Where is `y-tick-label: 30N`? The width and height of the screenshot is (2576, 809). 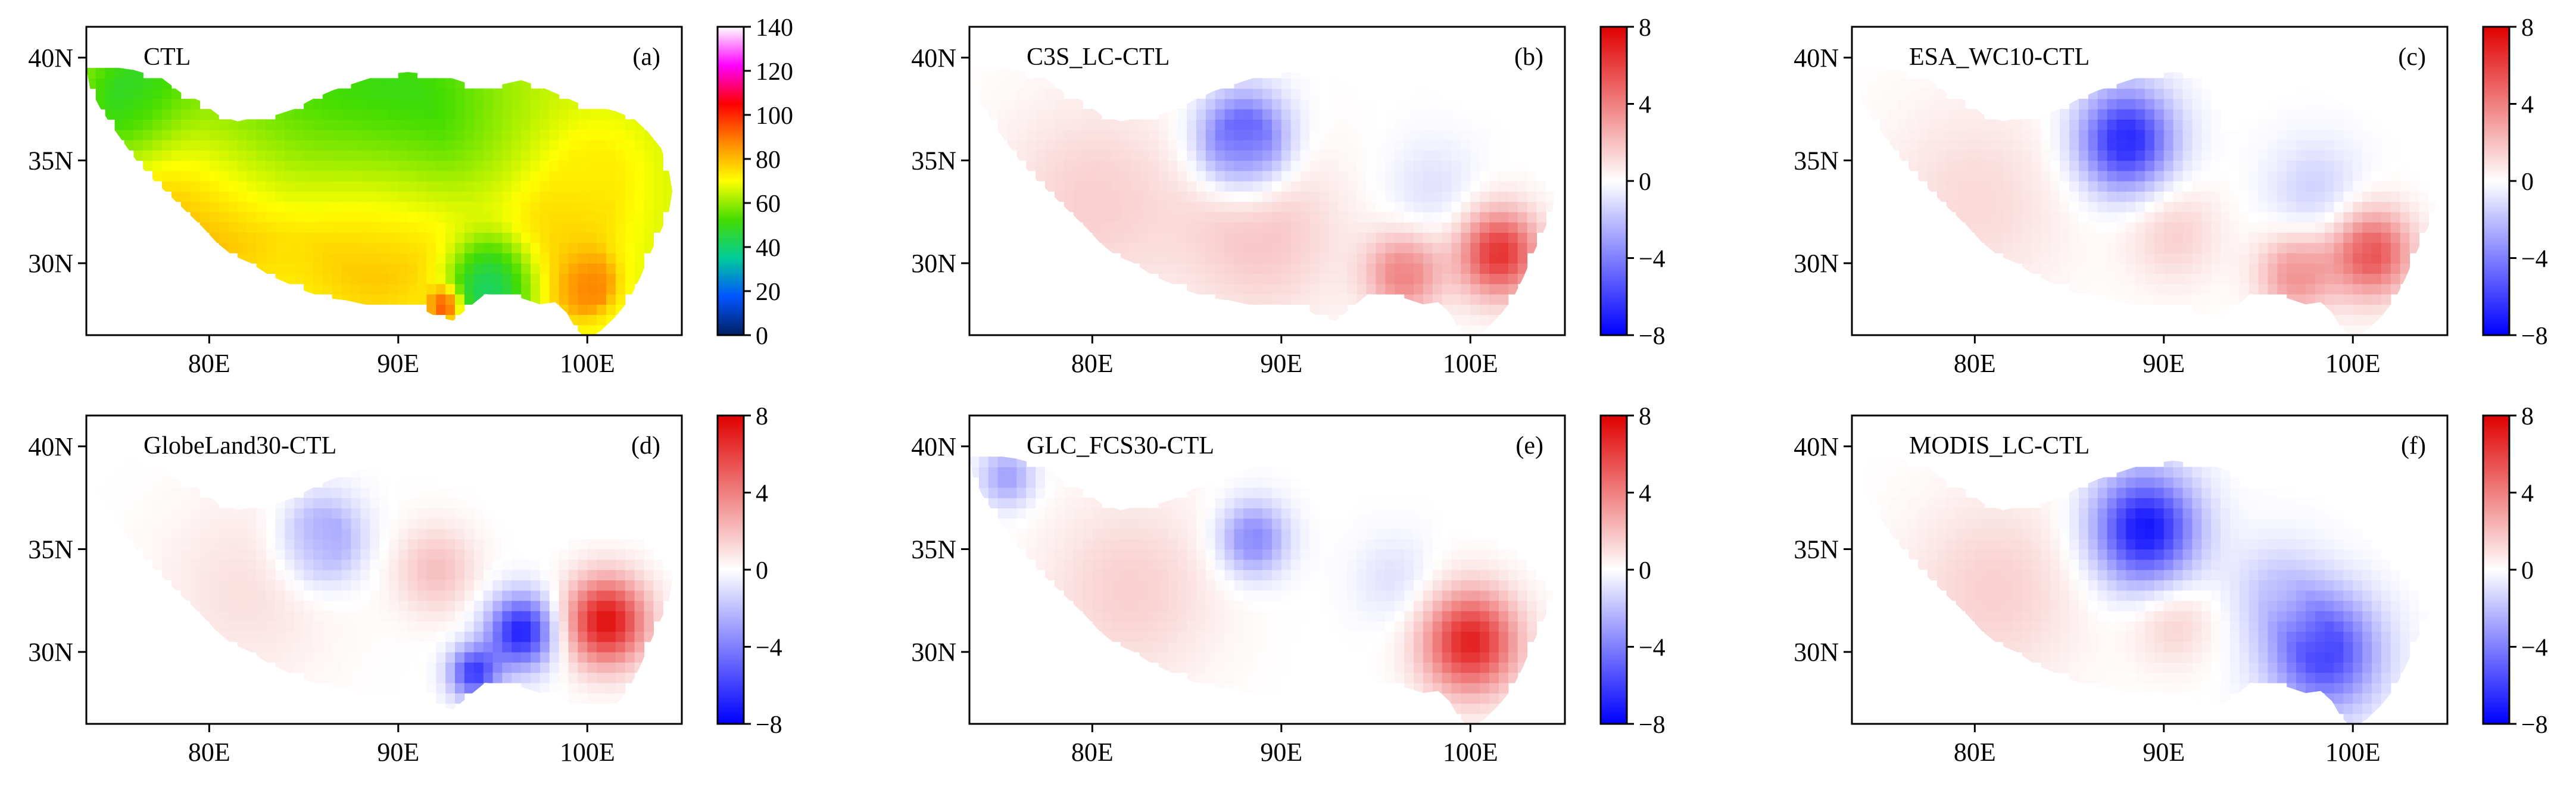 y-tick-label: 30N is located at coordinates (1816, 263).